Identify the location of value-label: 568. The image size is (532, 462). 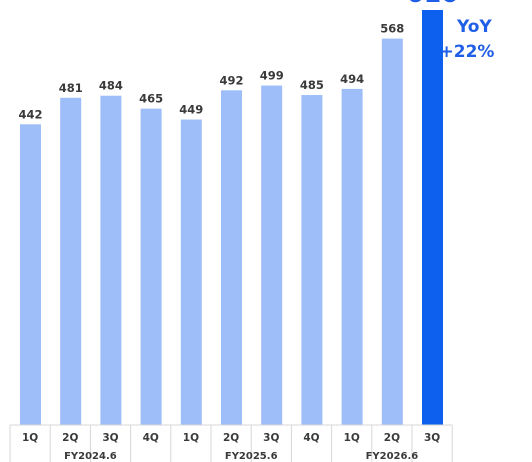
(392, 29).